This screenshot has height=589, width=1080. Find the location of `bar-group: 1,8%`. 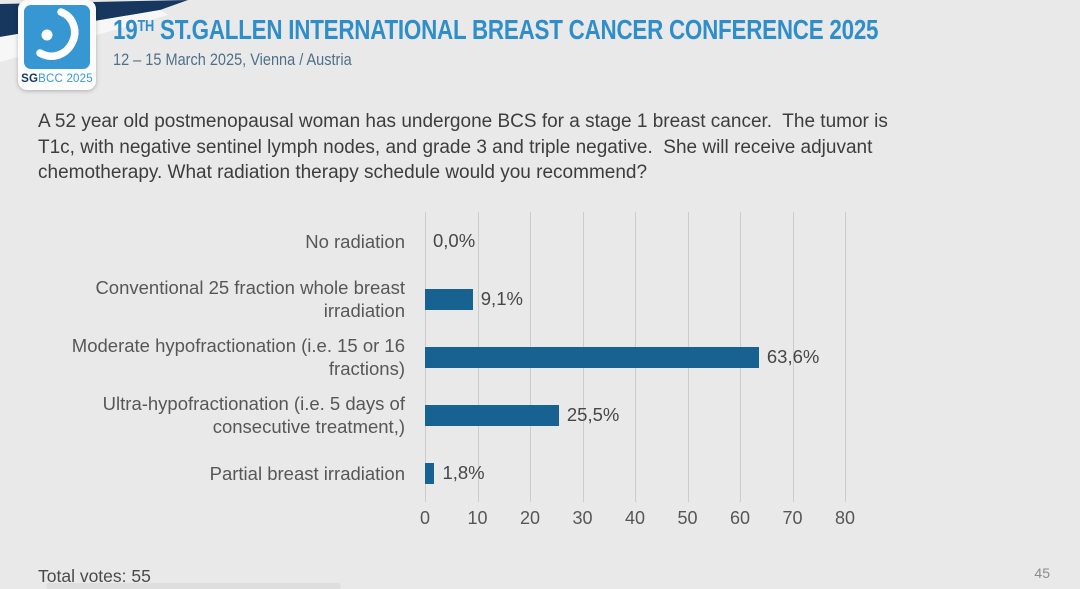

bar-group: 1,8% is located at coordinates (455, 473).